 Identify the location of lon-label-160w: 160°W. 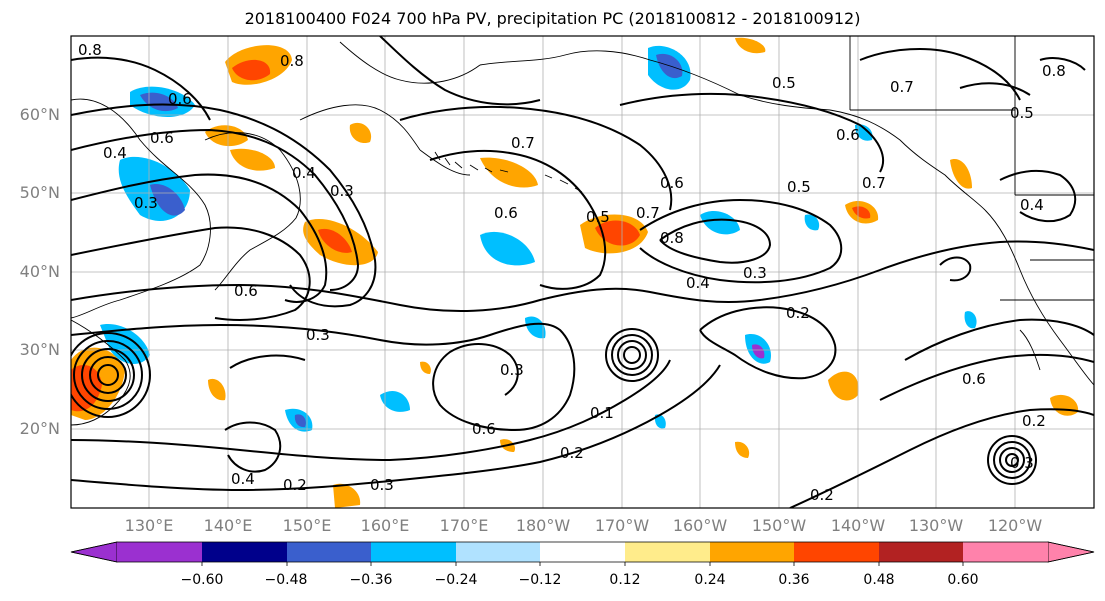
(700, 525).